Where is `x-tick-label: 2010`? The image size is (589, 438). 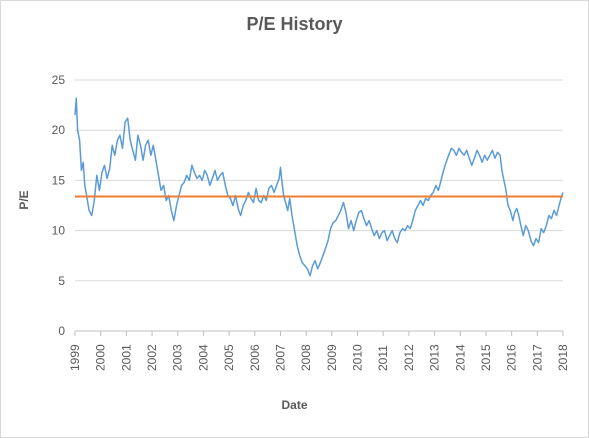
x-tick-label: 2010 is located at coordinates (358, 357).